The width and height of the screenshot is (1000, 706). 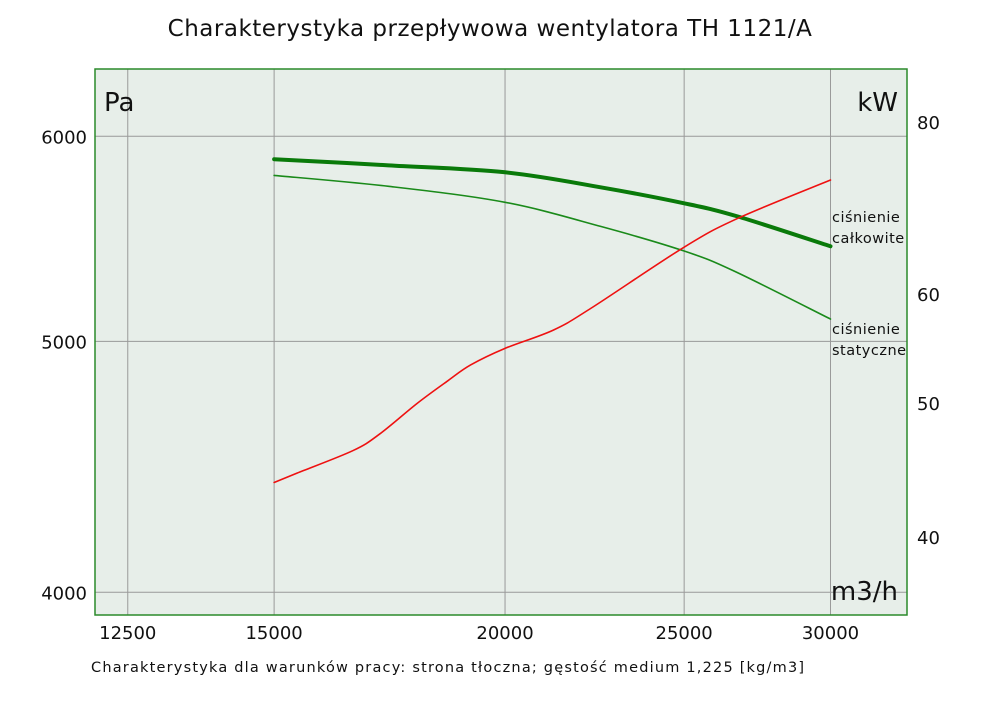 What do you see at coordinates (127, 633) in the screenshot?
I see `x-tick-label: 12500` at bounding box center [127, 633].